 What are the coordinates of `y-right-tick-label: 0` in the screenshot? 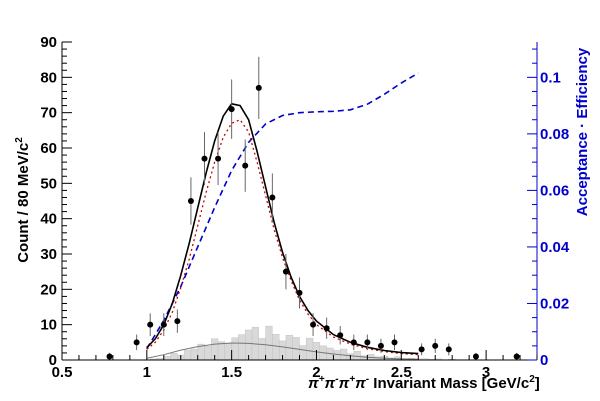 It's located at (544, 360).